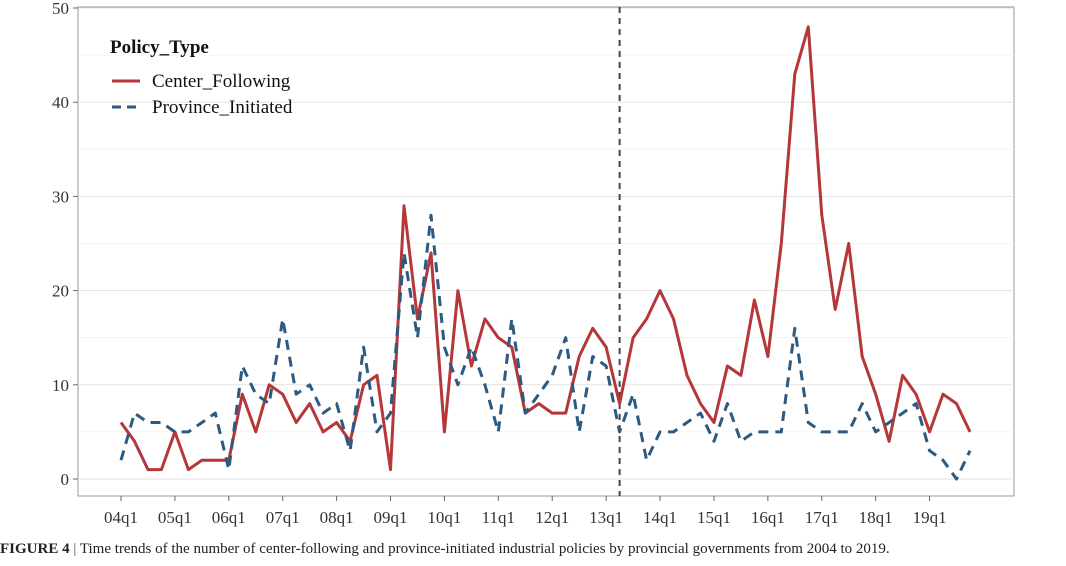 The height and width of the screenshot is (566, 1066). What do you see at coordinates (498, 517) in the screenshot?
I see `x-tick-label: 11q1` at bounding box center [498, 517].